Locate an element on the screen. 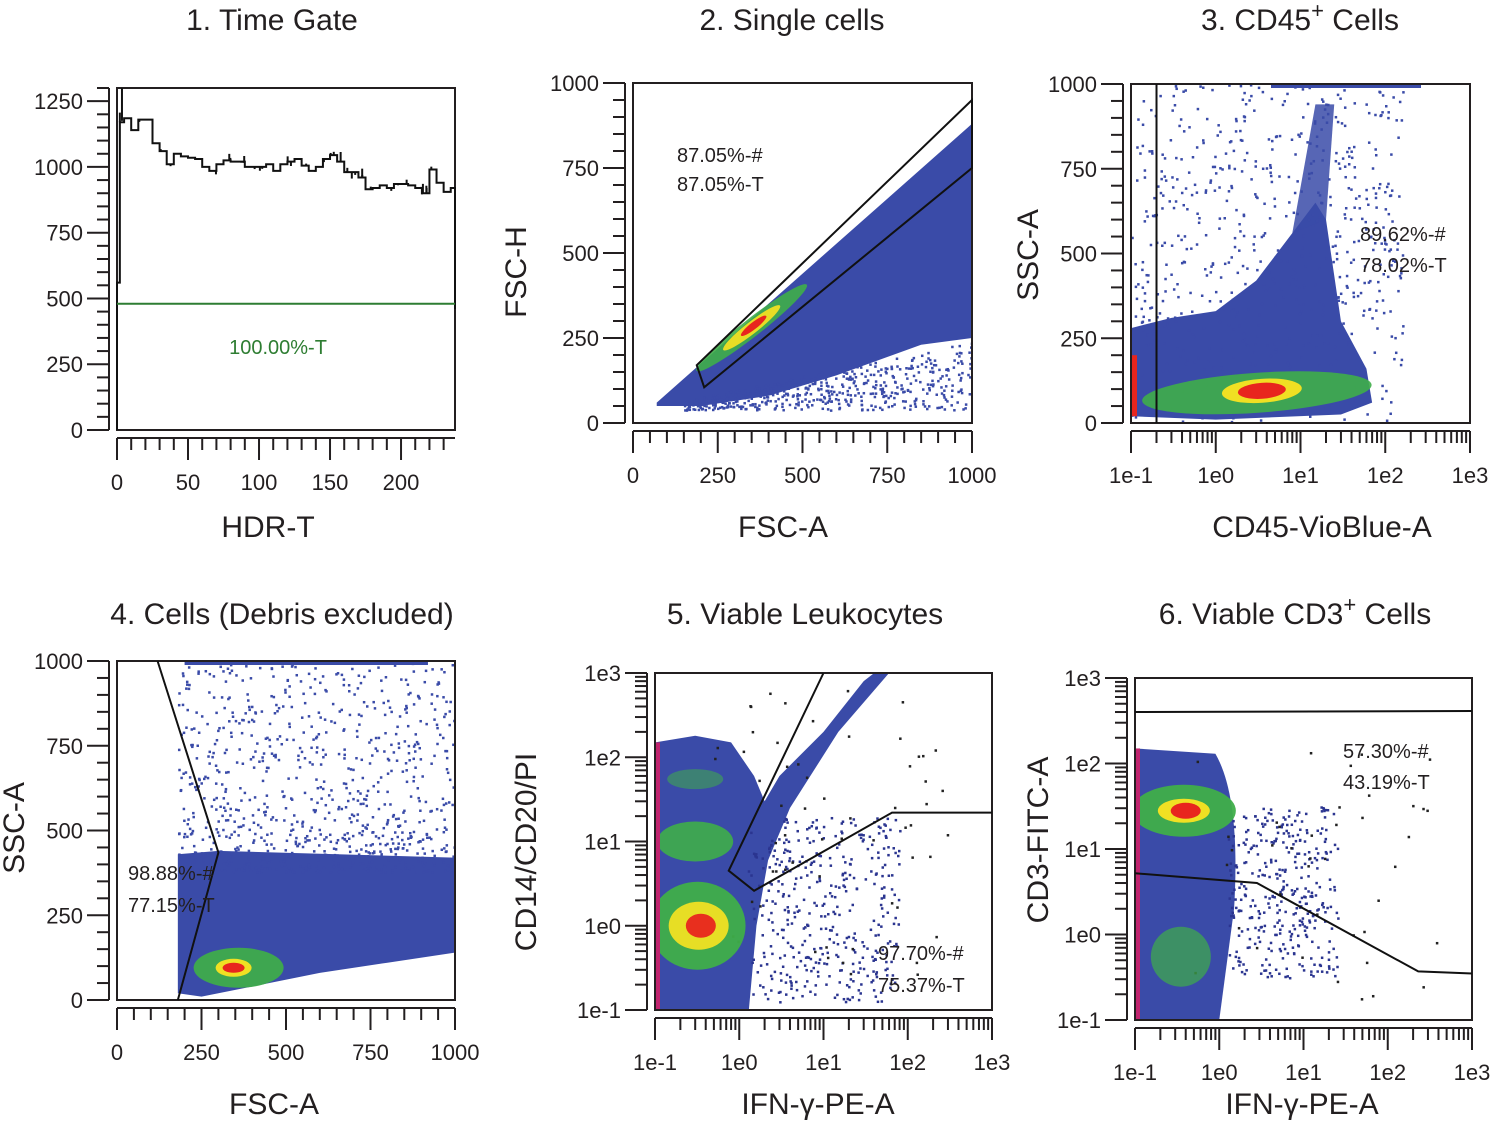 The width and height of the screenshot is (1500, 1124). panel-3-title-tail: Cells is located at coordinates (1361, 20).